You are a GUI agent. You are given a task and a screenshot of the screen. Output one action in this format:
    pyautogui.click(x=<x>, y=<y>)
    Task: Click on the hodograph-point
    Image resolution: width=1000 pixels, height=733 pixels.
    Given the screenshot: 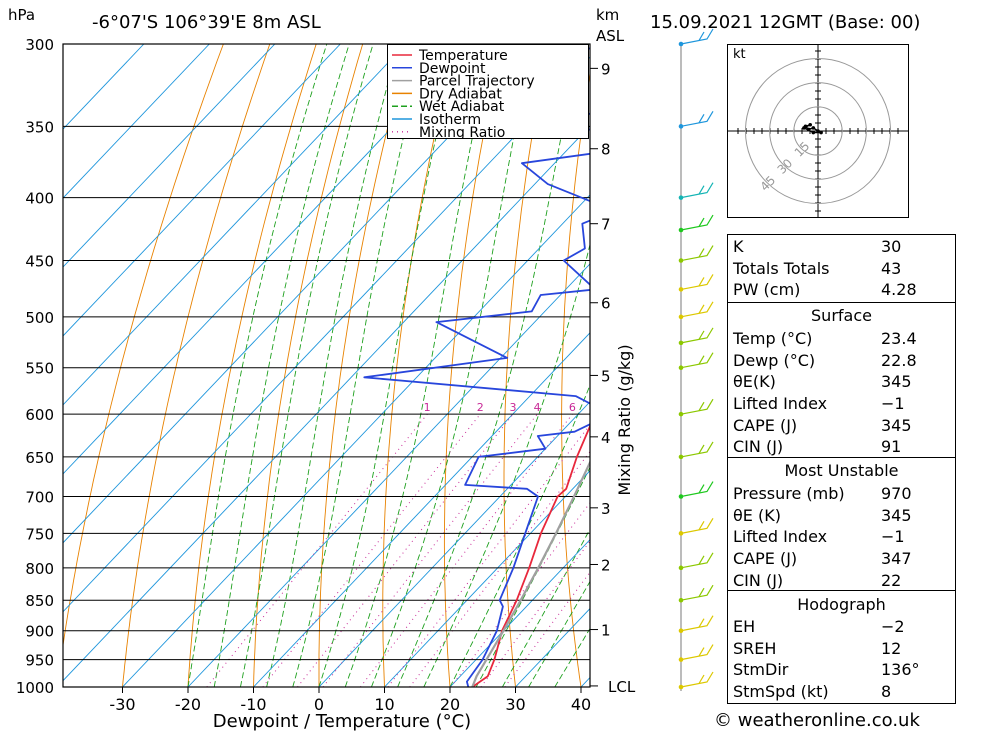 What is the action you would take?
    pyautogui.click(x=818, y=131)
    